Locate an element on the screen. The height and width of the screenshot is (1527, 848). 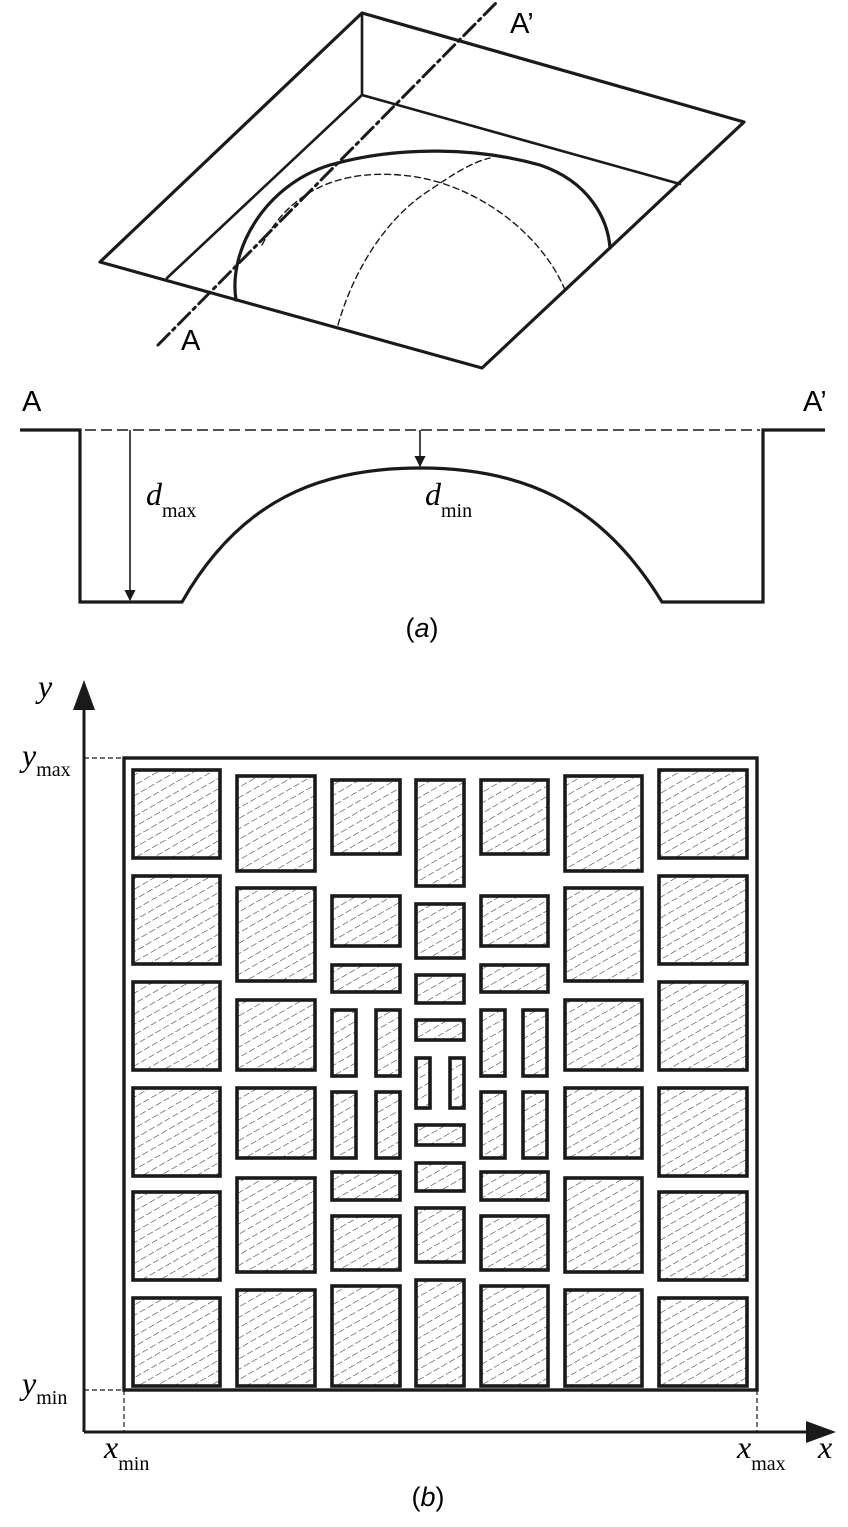
section-end-label: A’ is located at coordinates (522, 24).